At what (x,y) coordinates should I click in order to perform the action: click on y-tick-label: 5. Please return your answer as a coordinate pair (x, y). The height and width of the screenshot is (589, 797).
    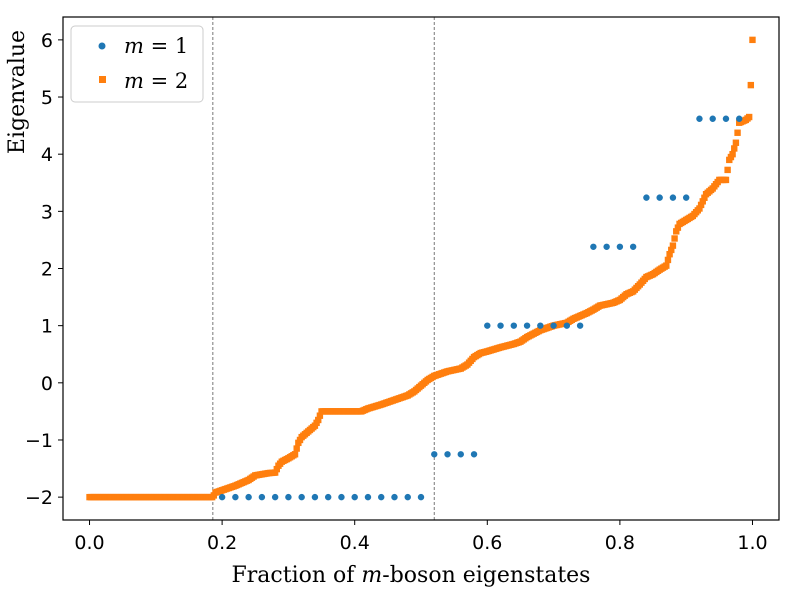
    Looking at the image, I should click on (47, 98).